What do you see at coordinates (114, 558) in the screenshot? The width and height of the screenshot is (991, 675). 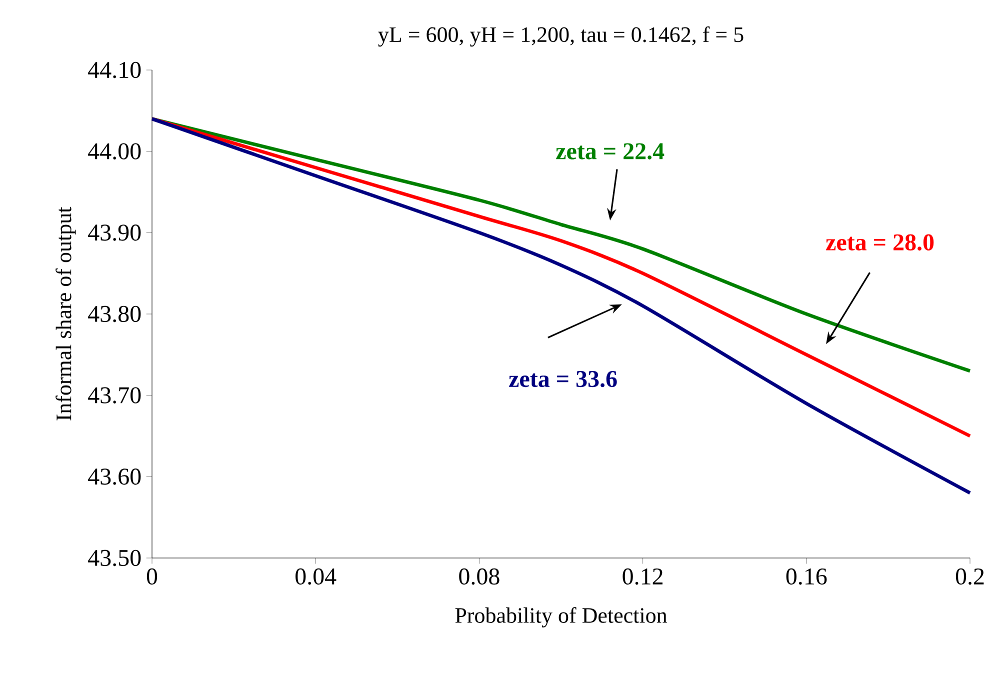 I see `y-tick-label: 43.50` at bounding box center [114, 558].